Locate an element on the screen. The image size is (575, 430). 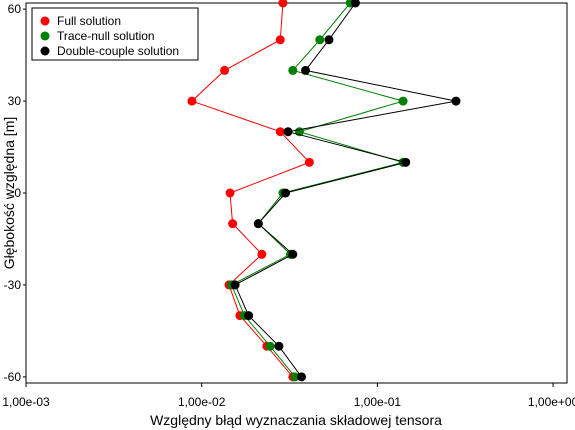
legend-label: Trace-null solution is located at coordinates (106, 36).